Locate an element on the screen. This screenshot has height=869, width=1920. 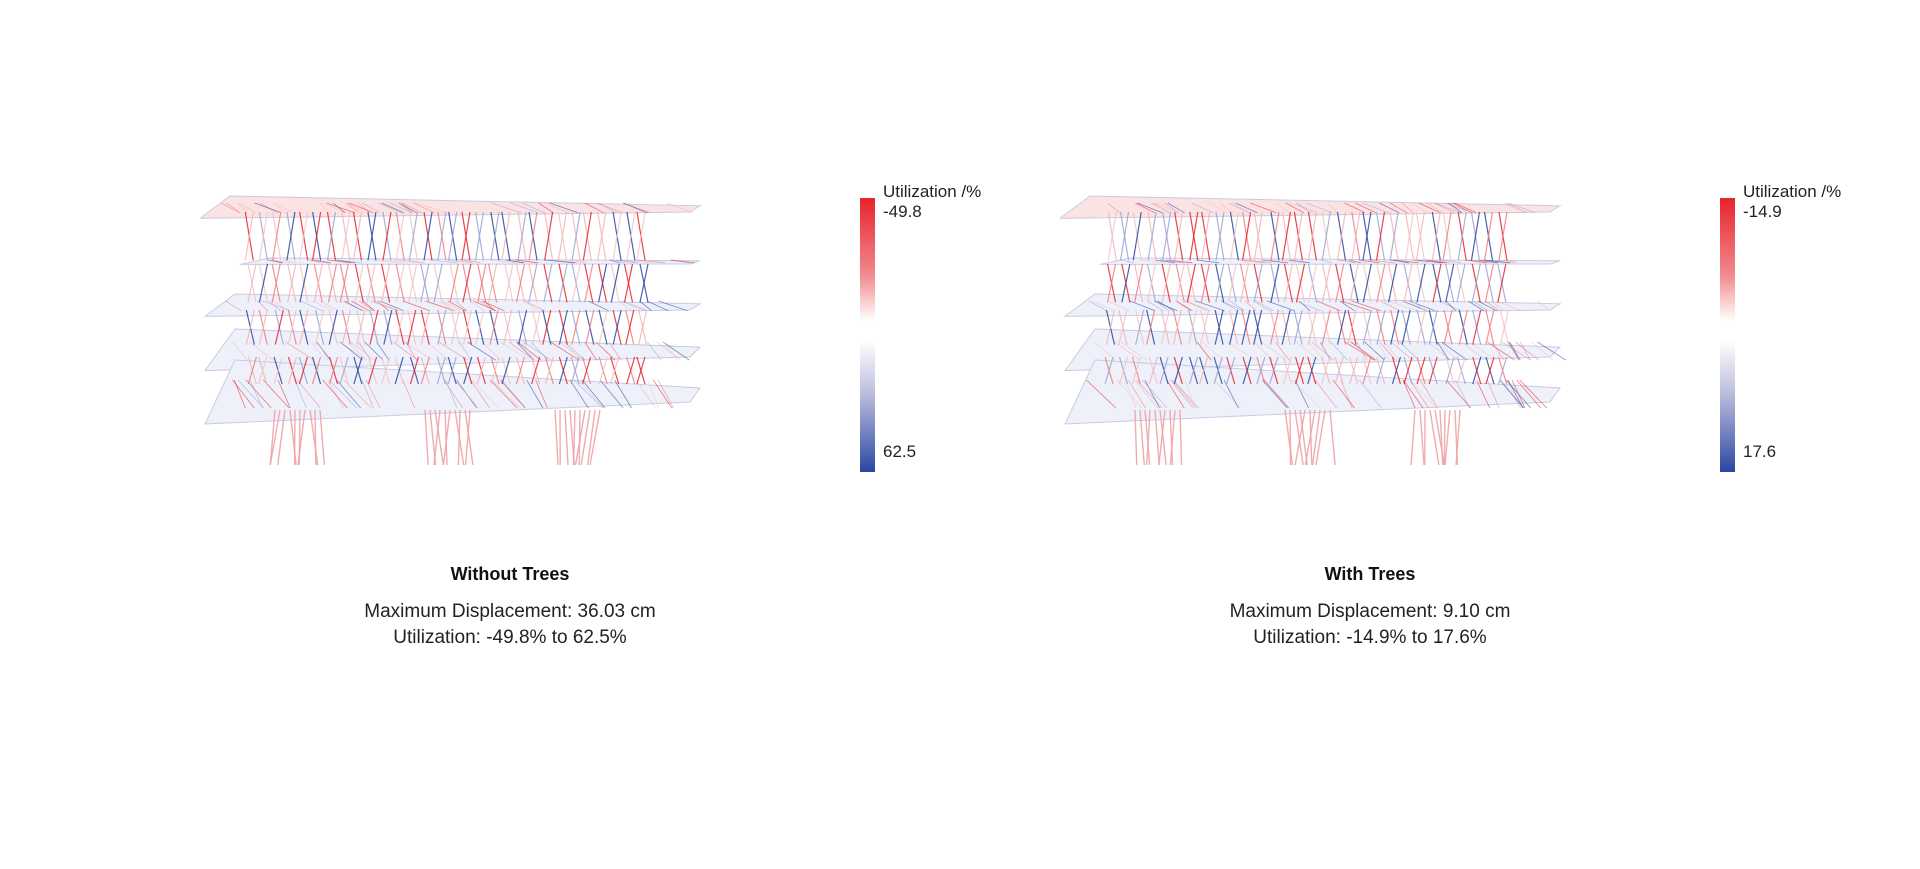
floor-slab is located at coordinates (1313, 350).